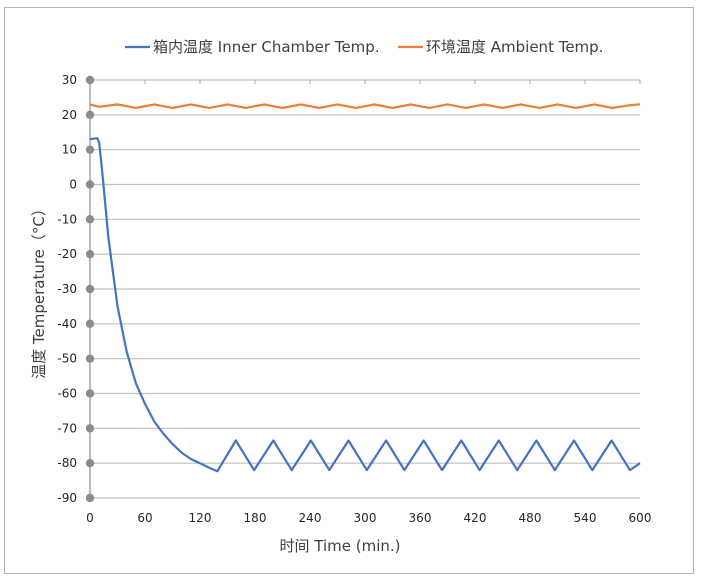  What do you see at coordinates (69, 115) in the screenshot?
I see `y-tick-label: 20` at bounding box center [69, 115].